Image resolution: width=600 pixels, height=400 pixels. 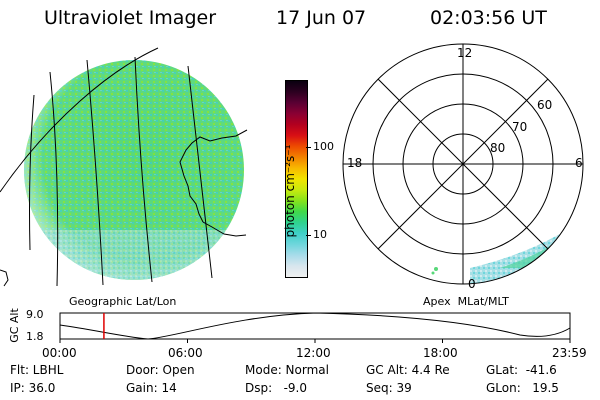 What do you see at coordinates (465, 53) in the screenshot?
I see `mlt-label-12: 12` at bounding box center [465, 53].